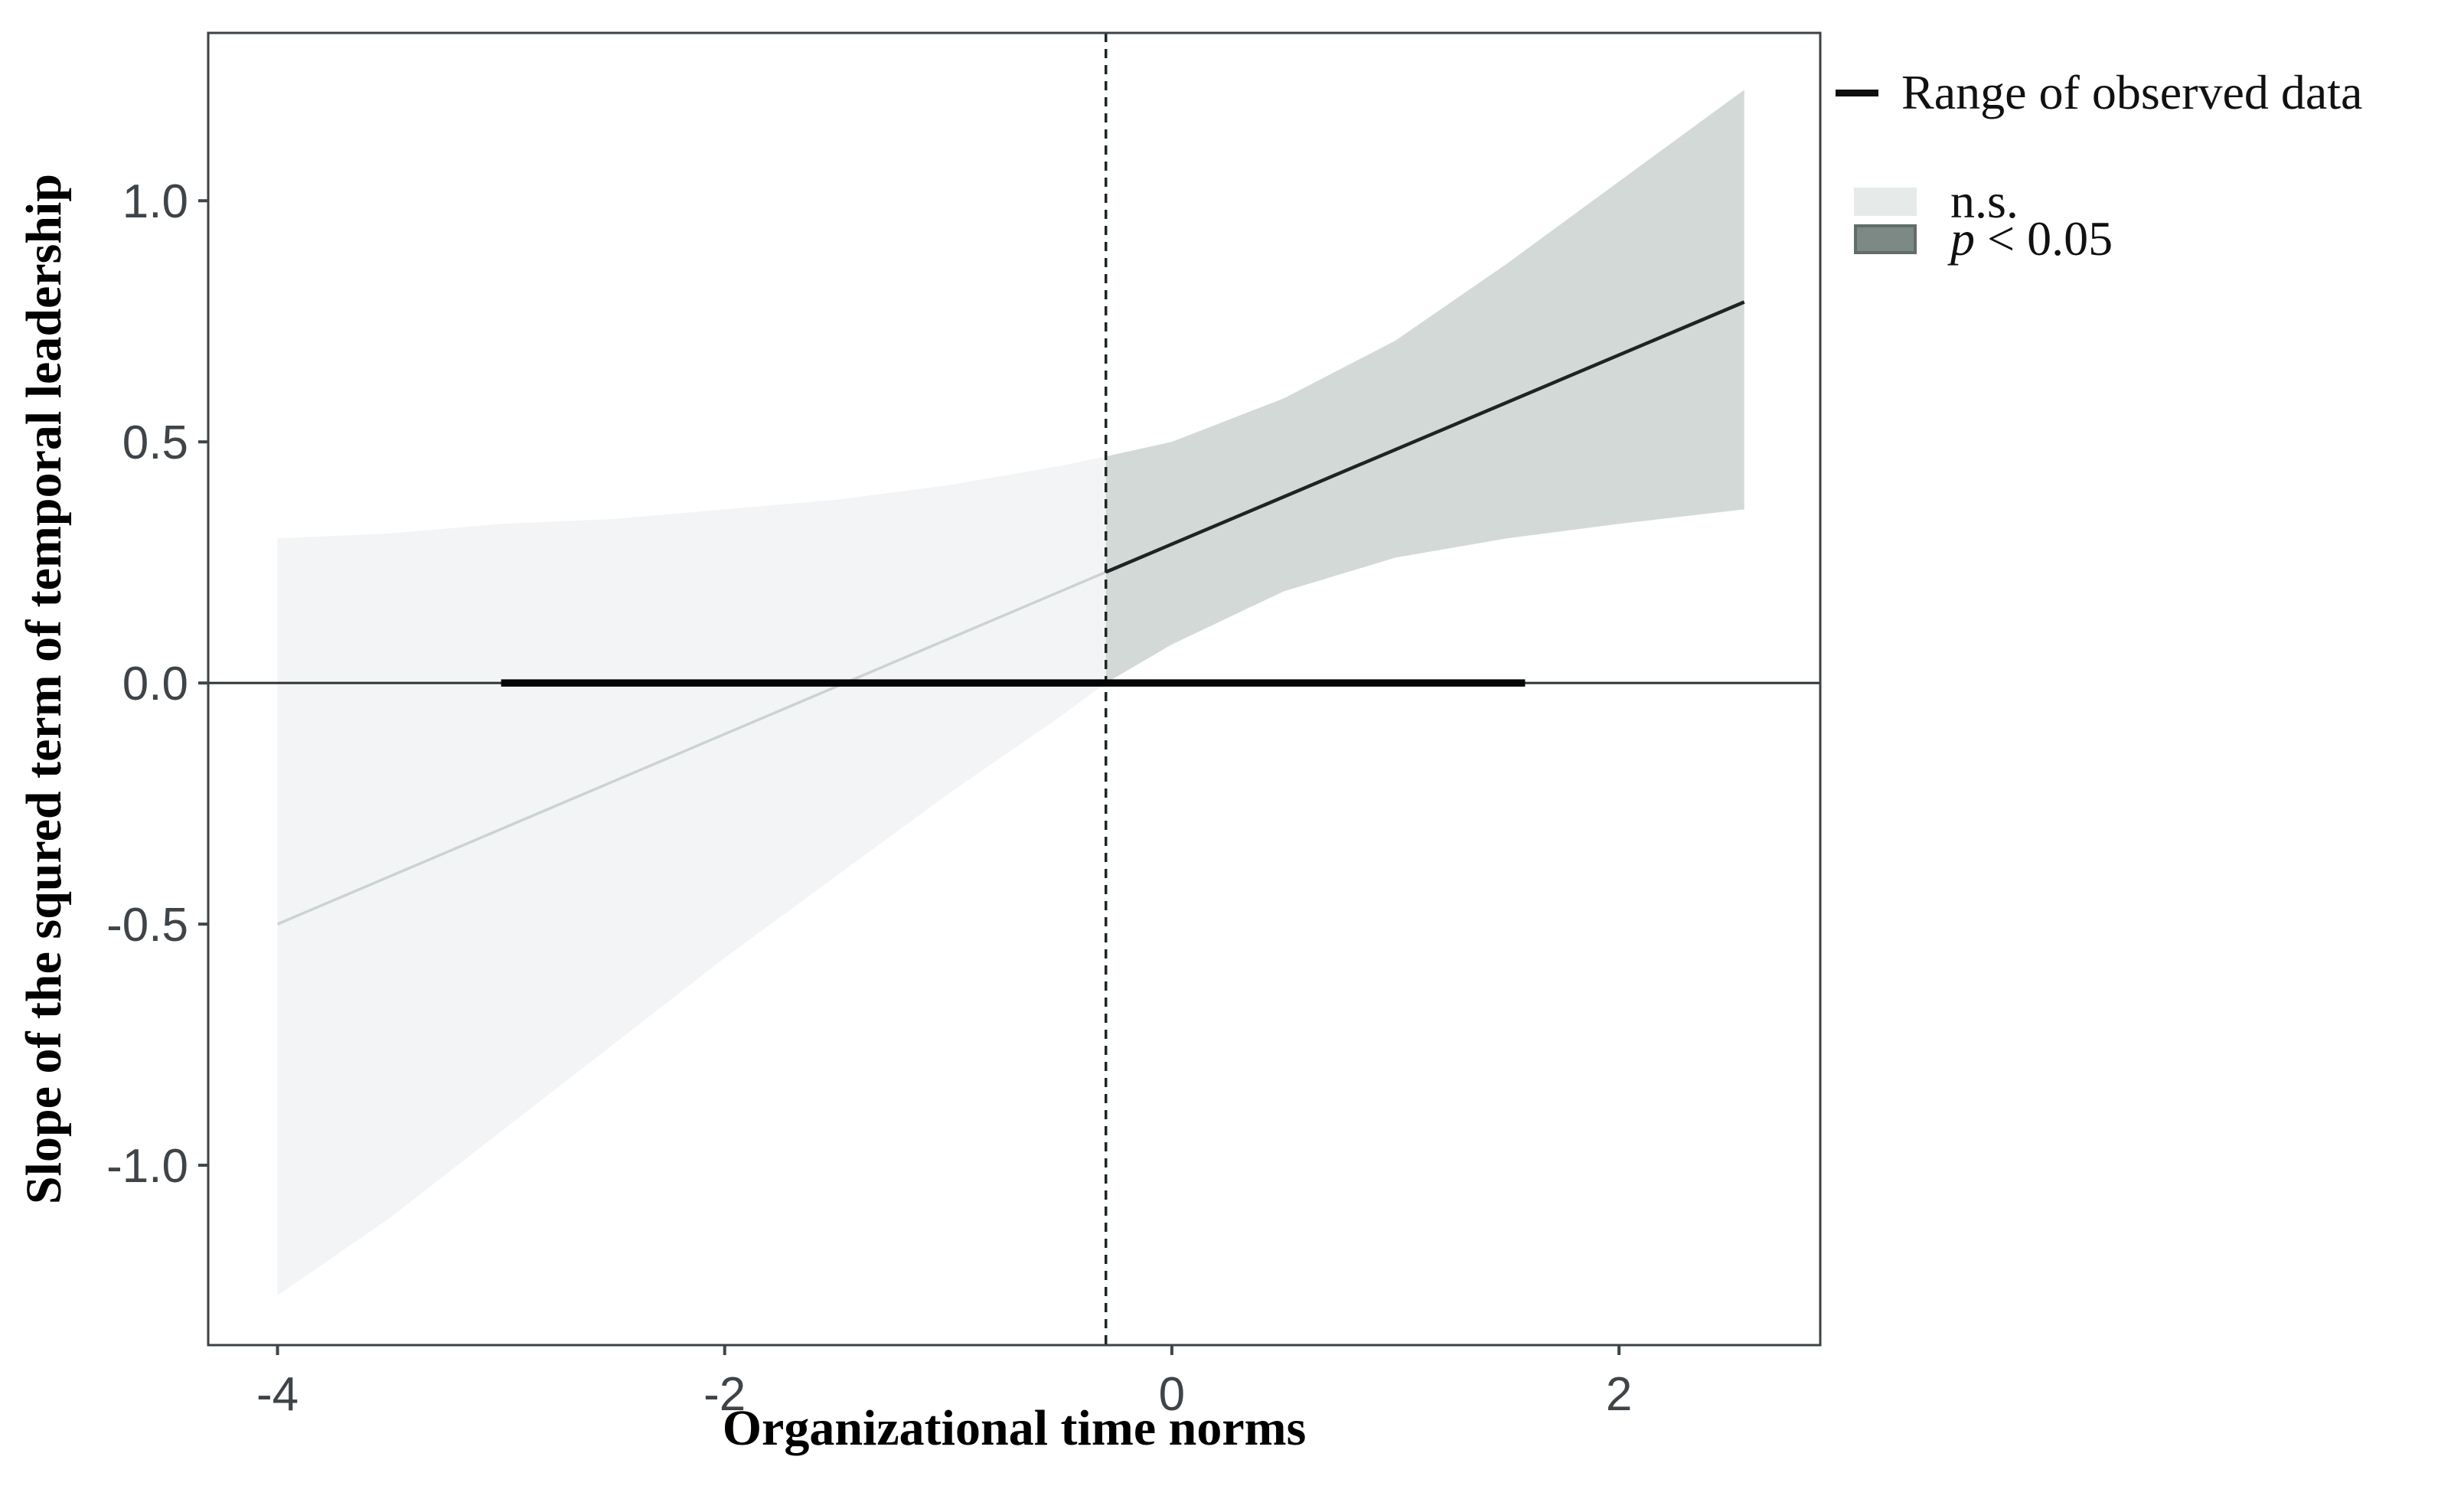 This screenshot has height=1512, width=2464. Describe the element at coordinates (277, 1394) in the screenshot. I see `x-tick-label: -4` at that location.